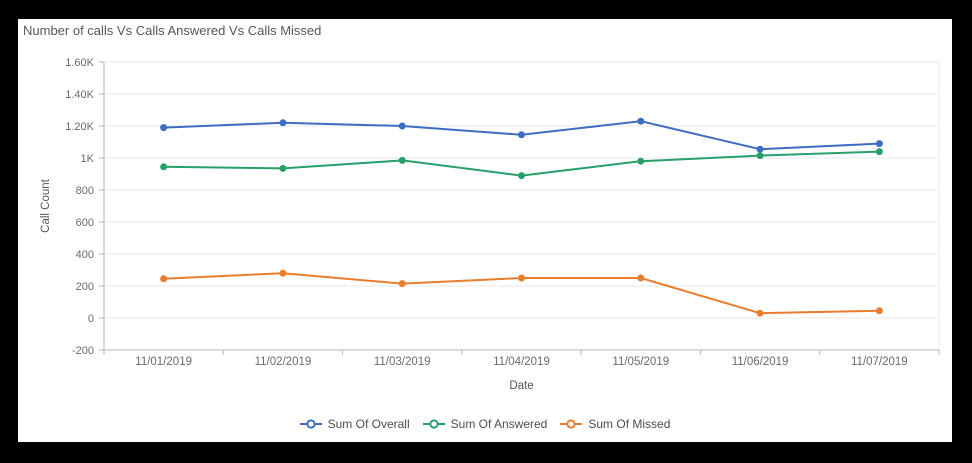 The width and height of the screenshot is (972, 463). Describe the element at coordinates (521, 386) in the screenshot. I see `x-axis-title: Date` at that location.